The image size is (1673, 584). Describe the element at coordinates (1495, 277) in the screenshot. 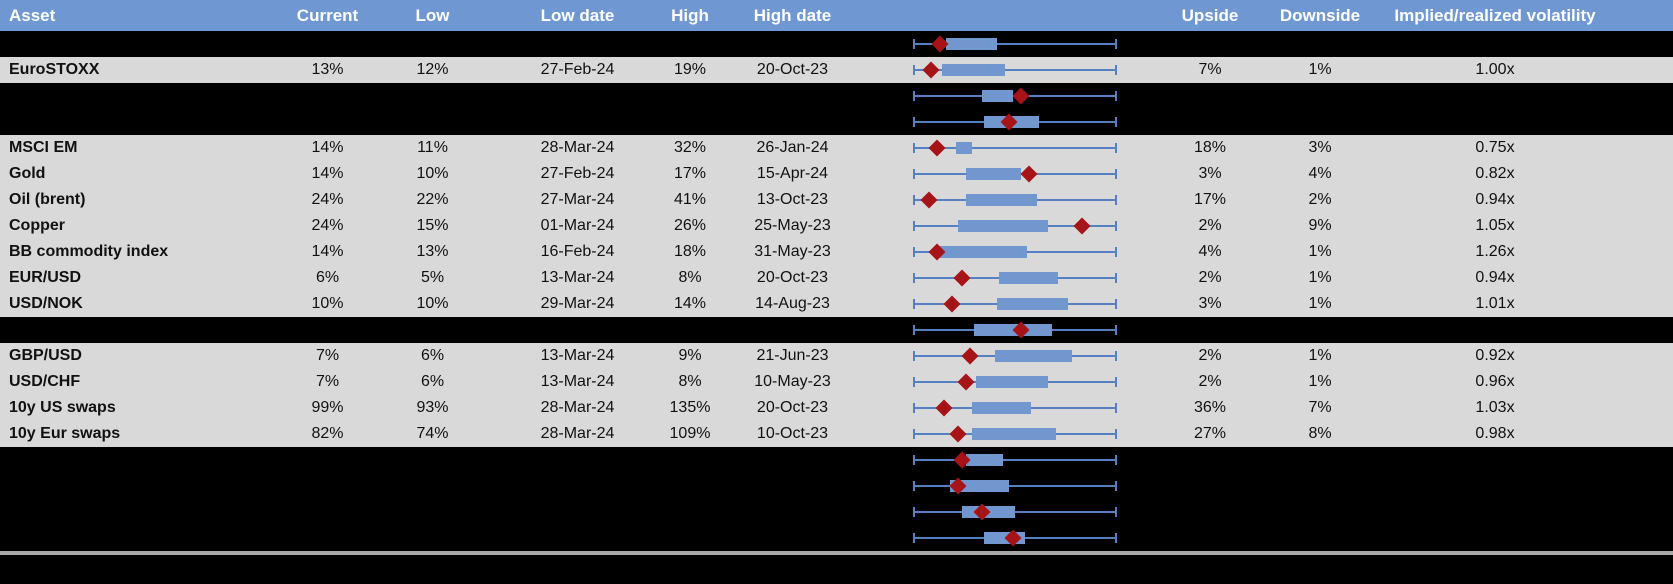

I see `cell-implied-realized-volatility: 0.94x` at that location.